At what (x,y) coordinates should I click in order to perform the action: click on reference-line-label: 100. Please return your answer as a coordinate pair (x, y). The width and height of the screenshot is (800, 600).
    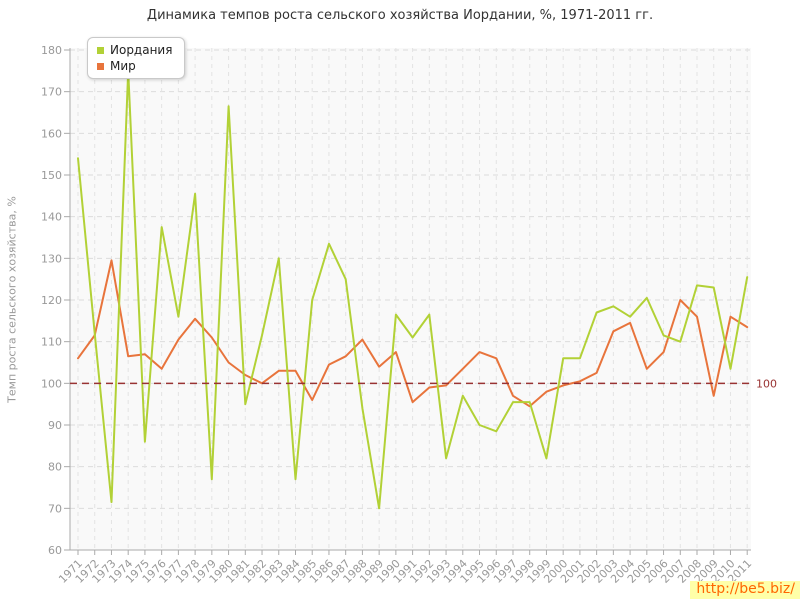
    Looking at the image, I should click on (766, 383).